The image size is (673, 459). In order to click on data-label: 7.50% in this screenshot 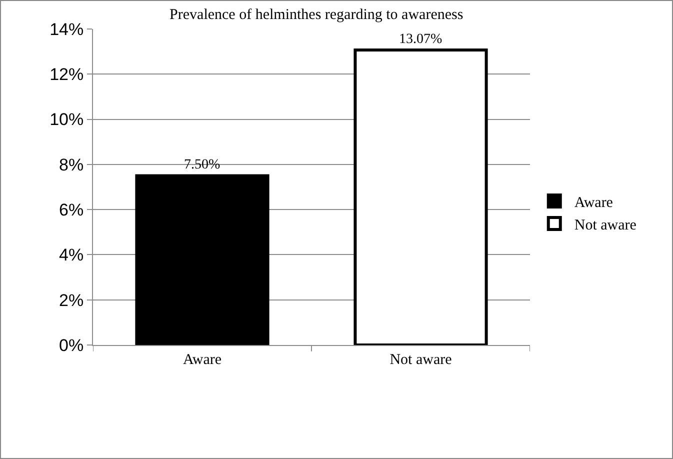, I will do `click(202, 165)`.